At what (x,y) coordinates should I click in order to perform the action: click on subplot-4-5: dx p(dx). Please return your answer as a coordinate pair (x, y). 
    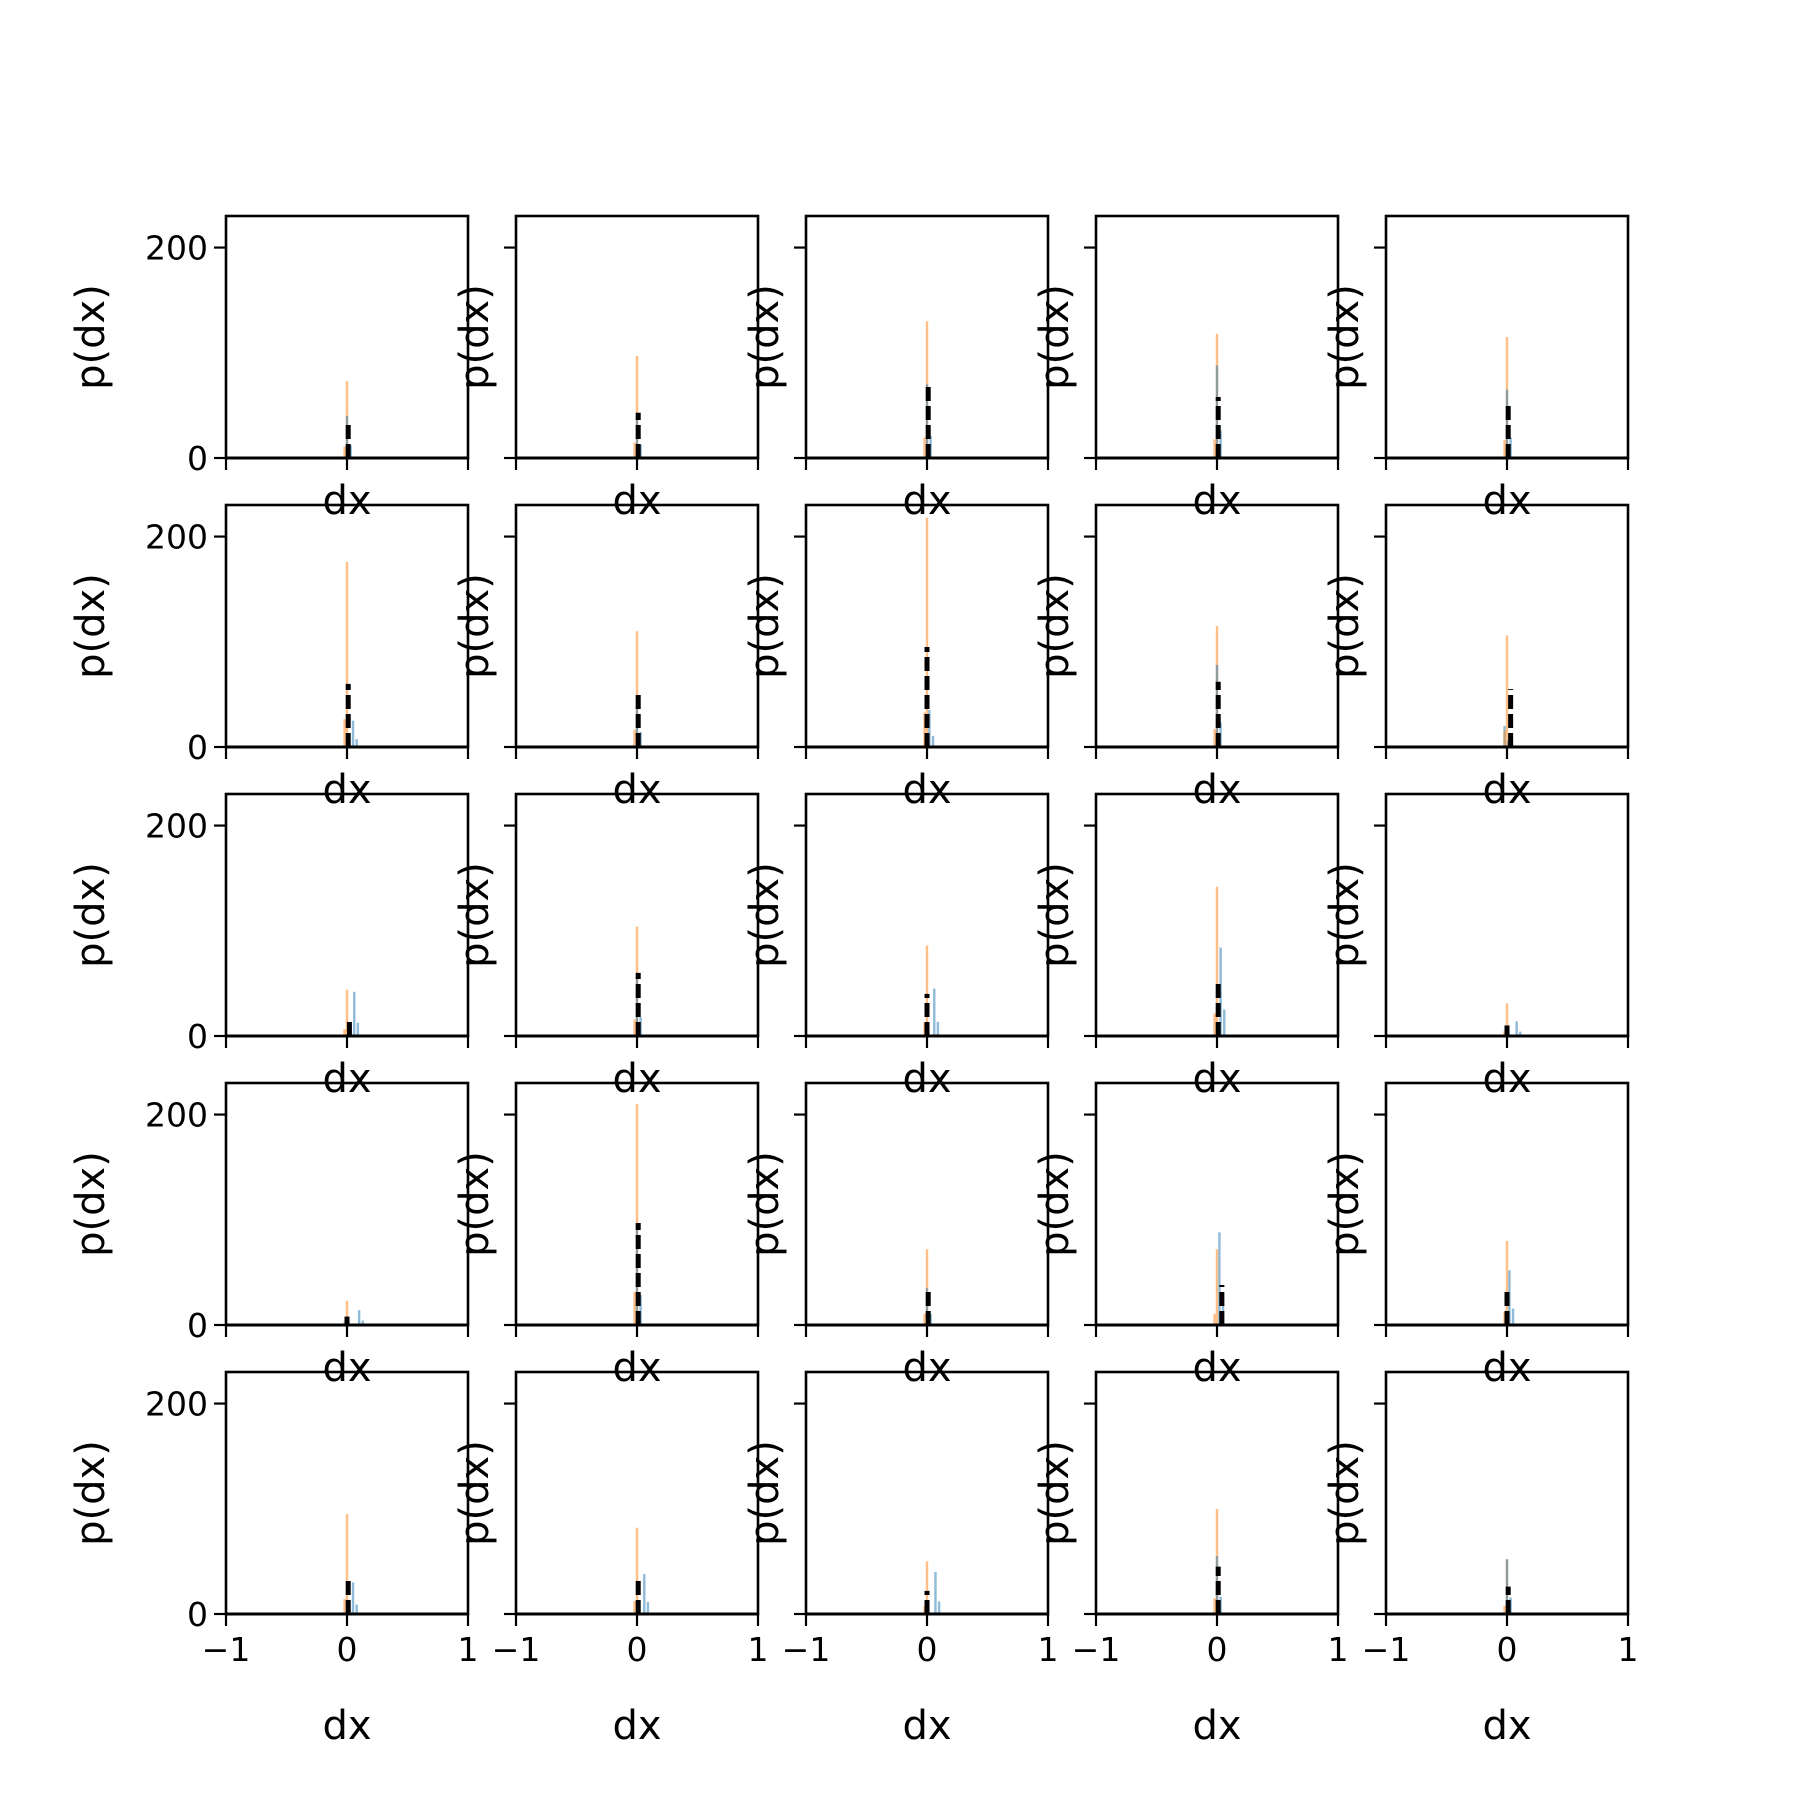
    Looking at the image, I should click on (1476, 1236).